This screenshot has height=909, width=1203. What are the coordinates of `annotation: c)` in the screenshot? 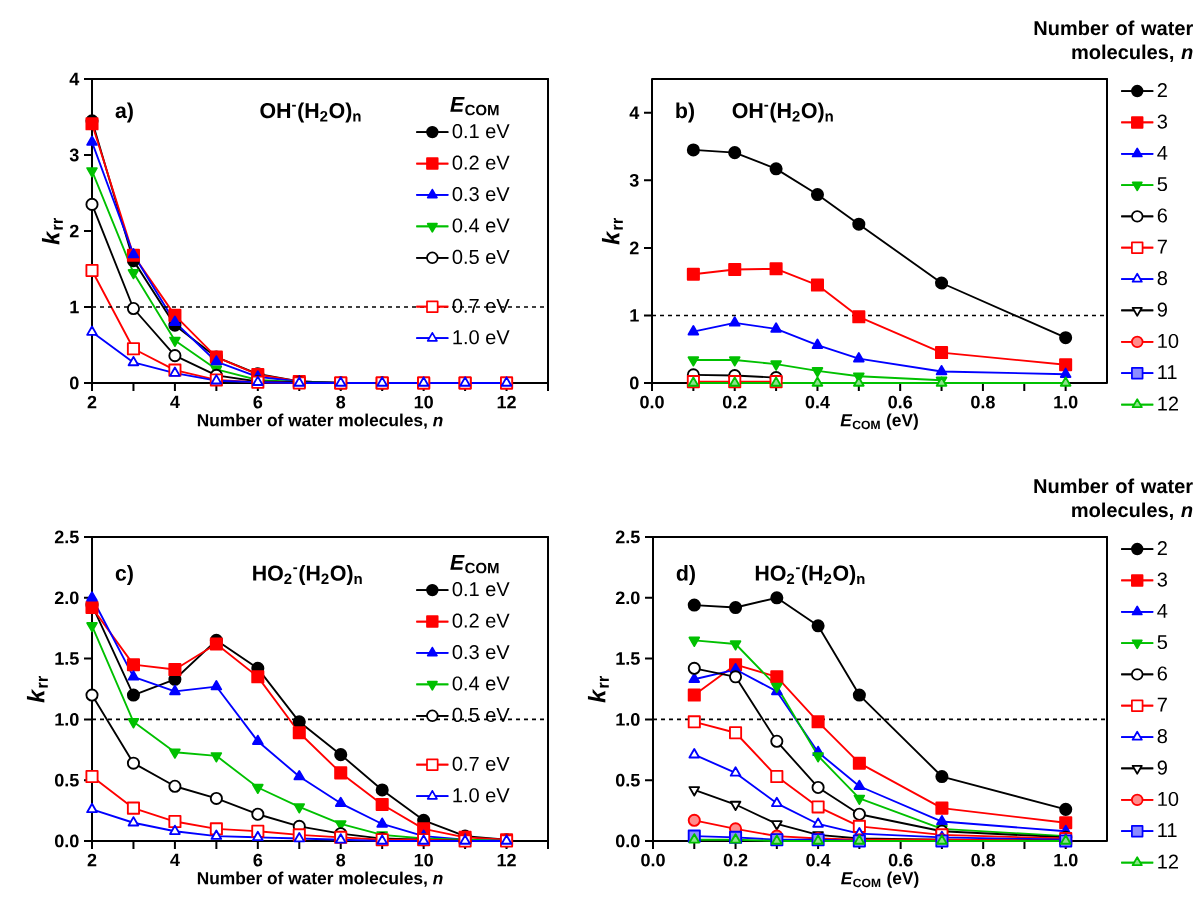 It's located at (124, 575).